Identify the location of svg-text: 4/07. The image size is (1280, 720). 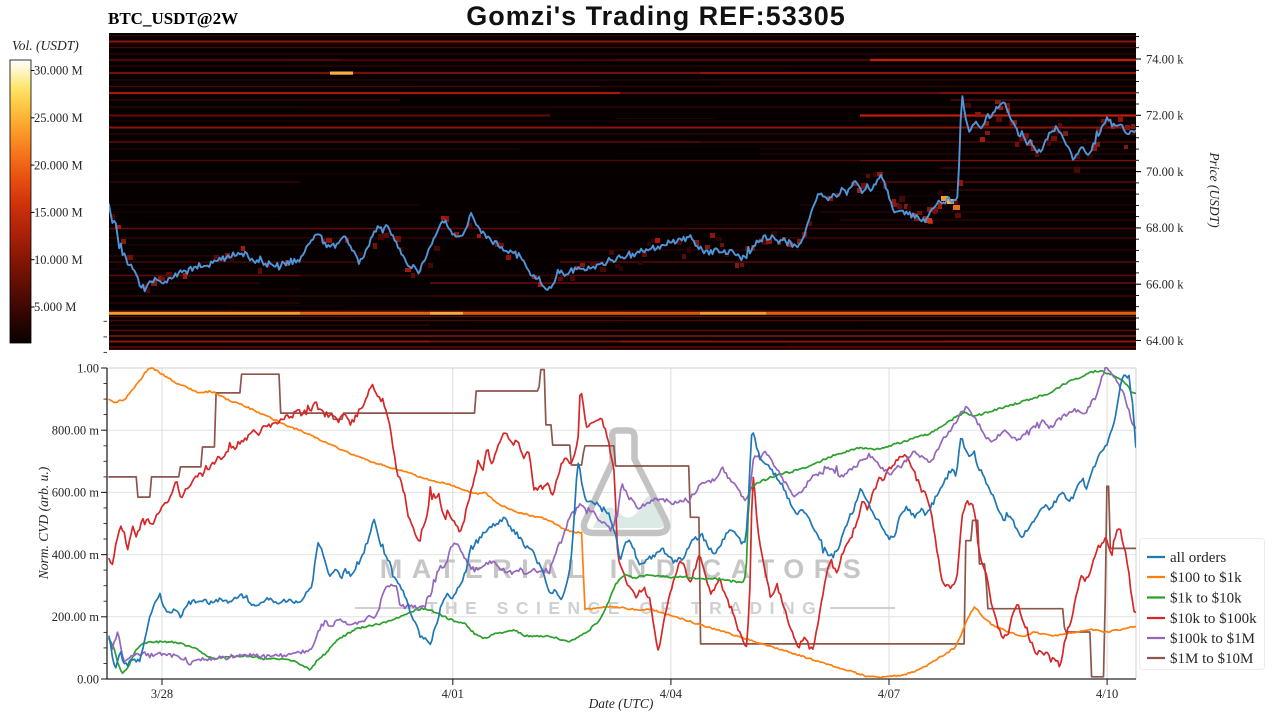
(889, 694).